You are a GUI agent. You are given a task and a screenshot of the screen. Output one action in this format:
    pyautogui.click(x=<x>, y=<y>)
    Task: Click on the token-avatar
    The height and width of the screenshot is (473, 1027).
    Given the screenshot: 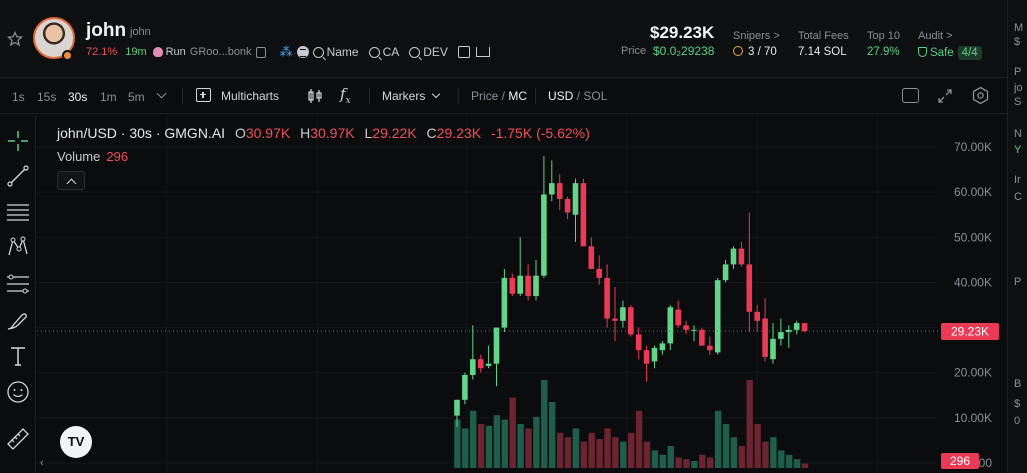 What is the action you would take?
    pyautogui.click(x=54, y=38)
    